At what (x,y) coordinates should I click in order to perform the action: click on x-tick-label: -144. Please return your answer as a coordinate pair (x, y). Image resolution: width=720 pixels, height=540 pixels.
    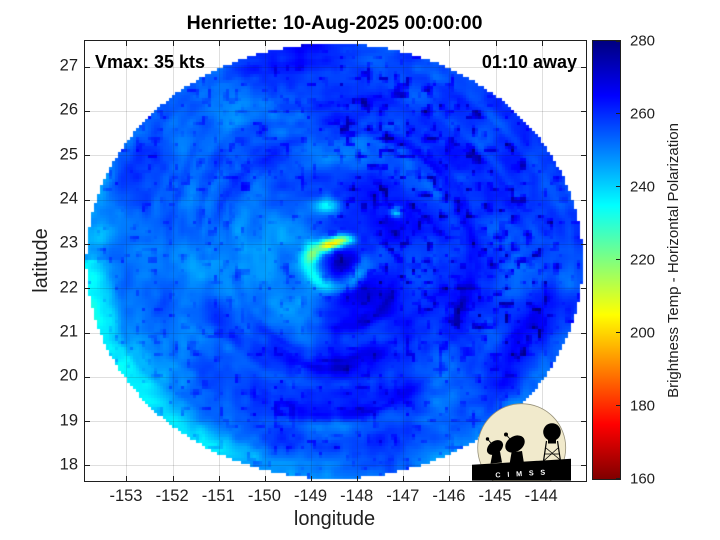
    Looking at the image, I should click on (541, 496).